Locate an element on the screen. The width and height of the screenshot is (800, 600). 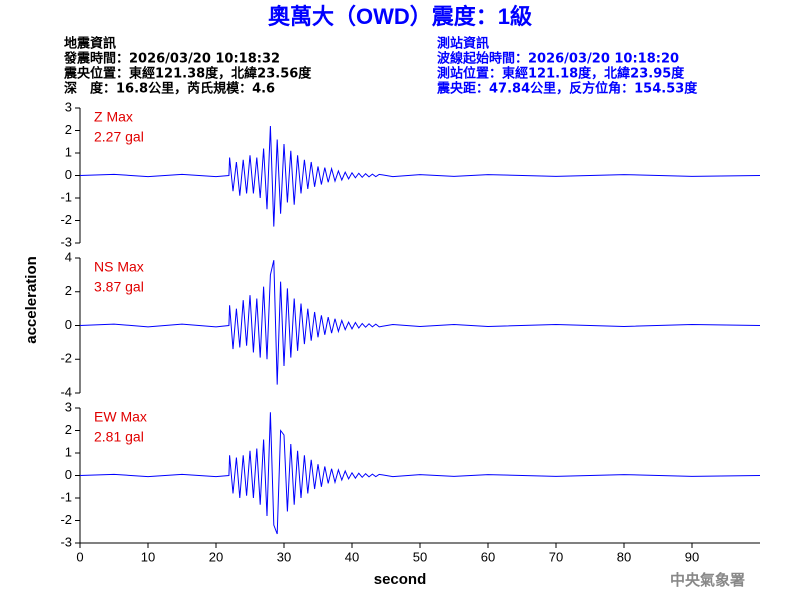
chart-title: 奧萬大（OWD）震度：1級 is located at coordinates (400, 16).